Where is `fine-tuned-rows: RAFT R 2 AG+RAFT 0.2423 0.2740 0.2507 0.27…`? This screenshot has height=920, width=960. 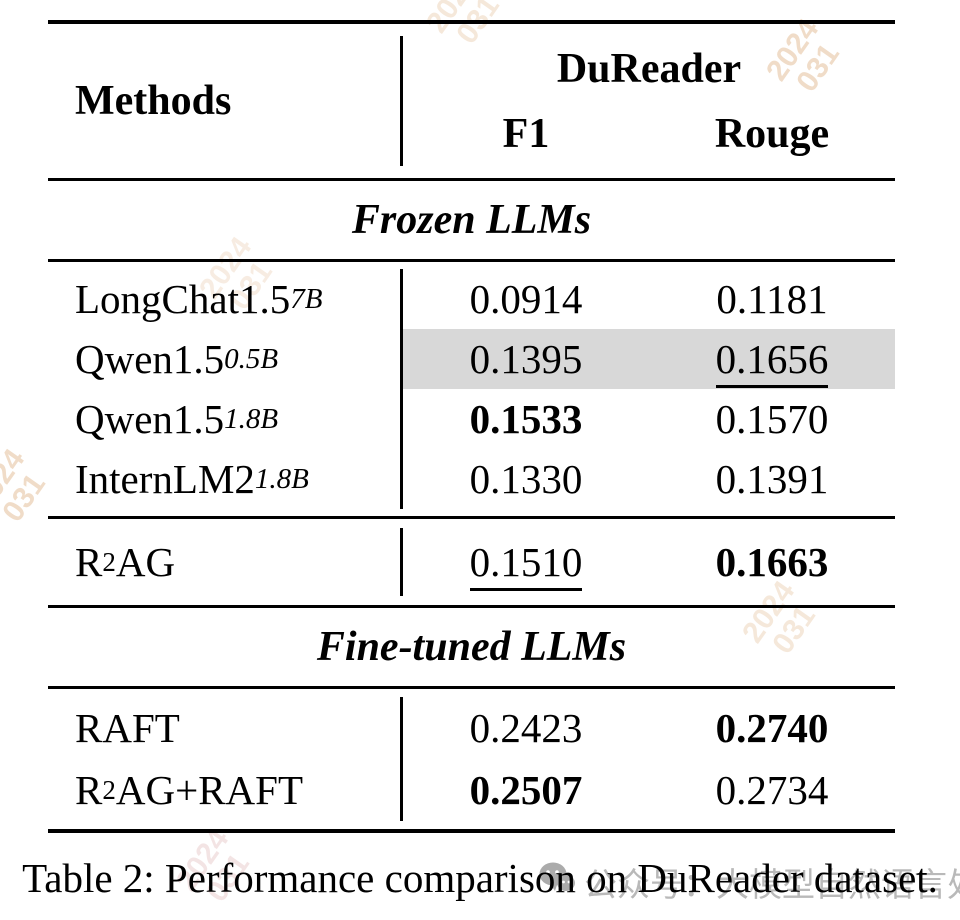
fine-tuned-rows: RAFT R 2 AG+RAFT 0.2423 0.2740 0.2507 0.27… is located at coordinates (471, 759).